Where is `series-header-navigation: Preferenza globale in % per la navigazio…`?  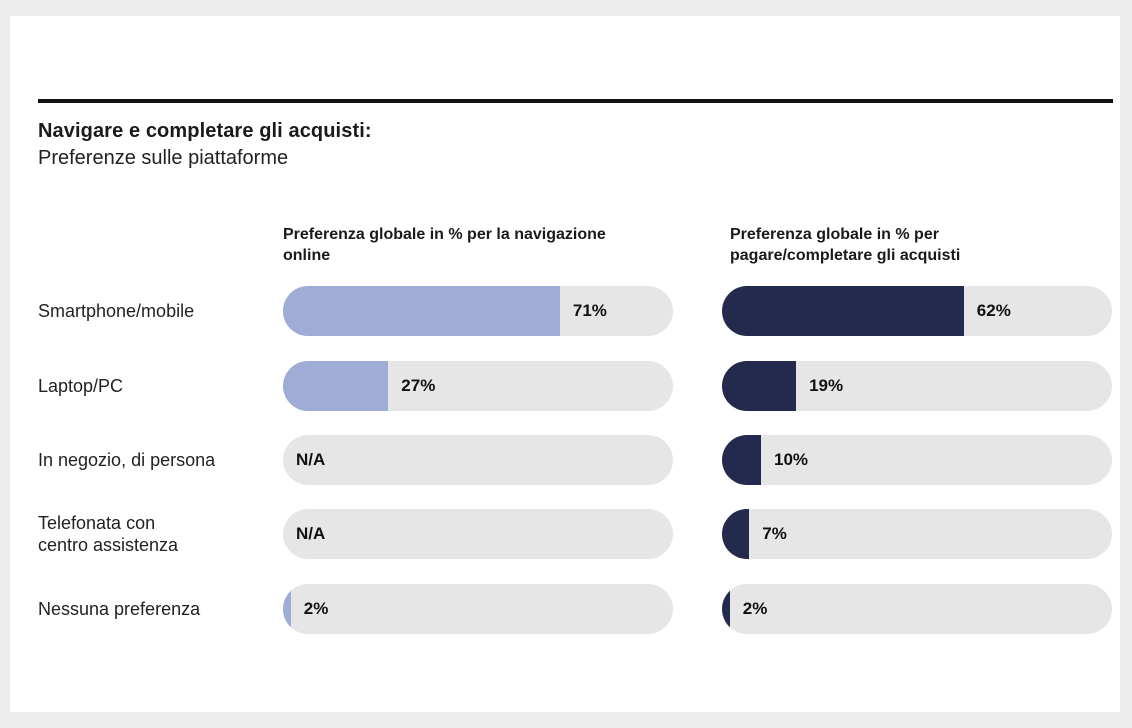 series-header-navigation: Preferenza globale in % per la navigazio… is located at coordinates (444, 245).